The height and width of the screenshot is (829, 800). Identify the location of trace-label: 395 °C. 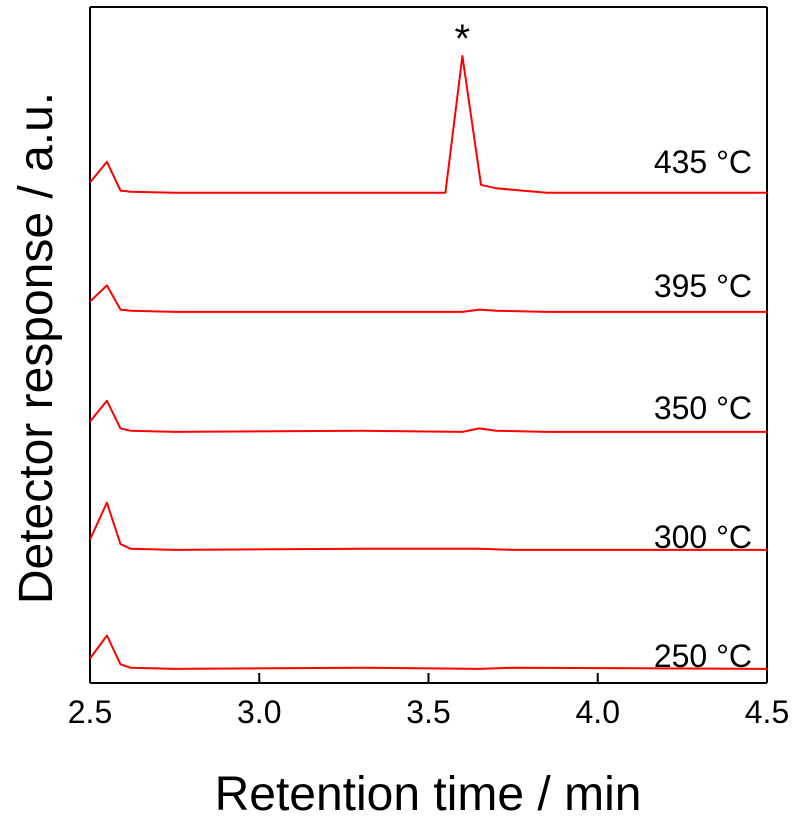
(703, 286).